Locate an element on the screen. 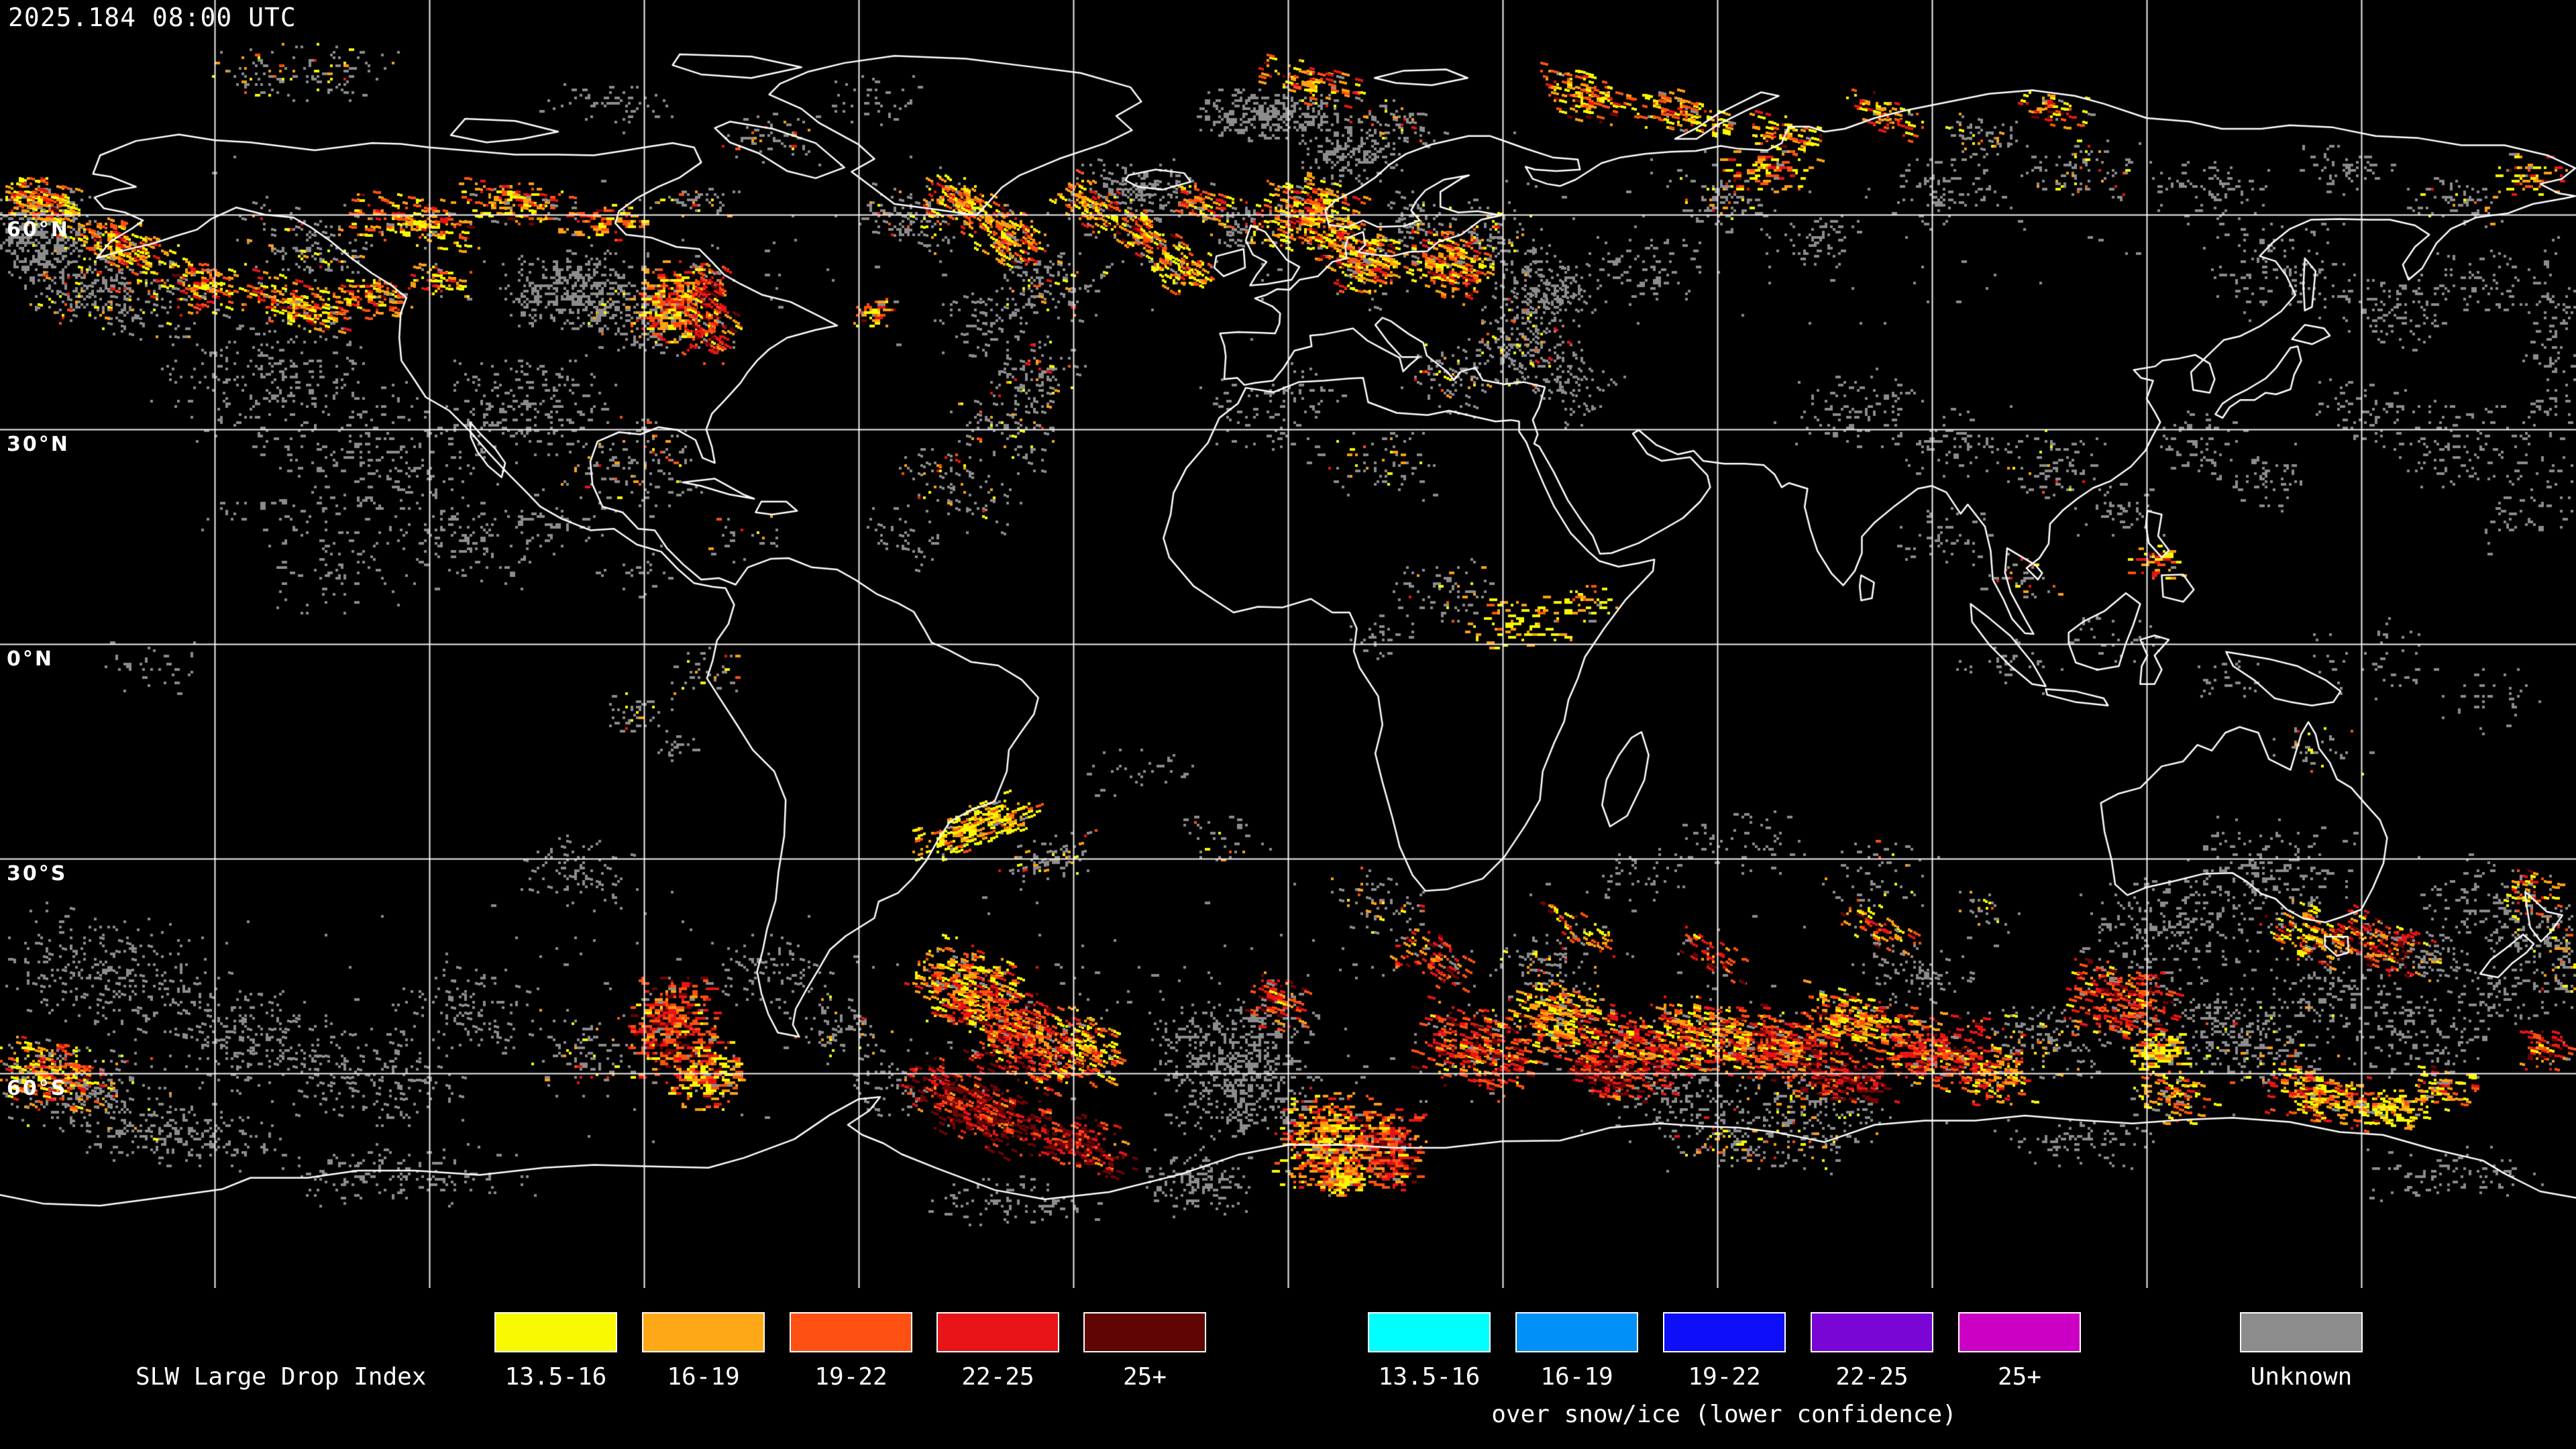  legend-swatch-snowice-25plus is located at coordinates (2019, 1332).